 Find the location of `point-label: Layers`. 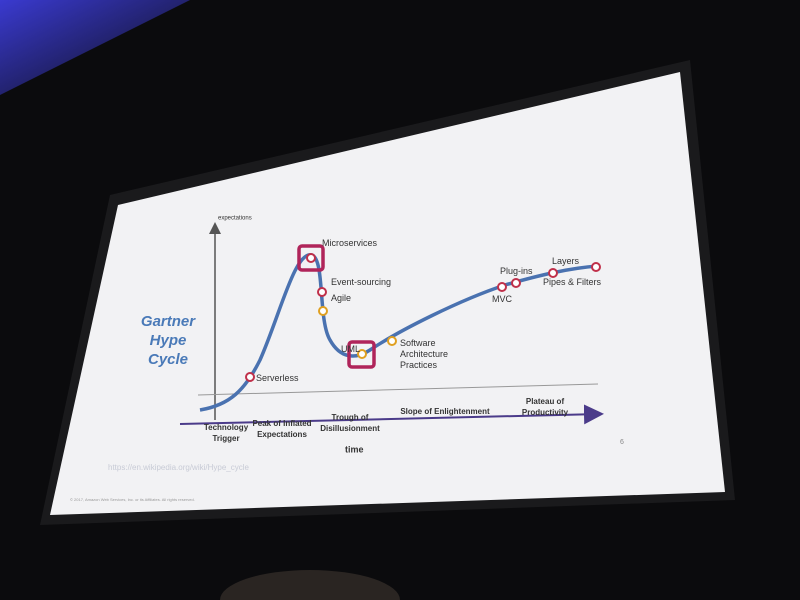

point-label: Layers is located at coordinates (566, 261).